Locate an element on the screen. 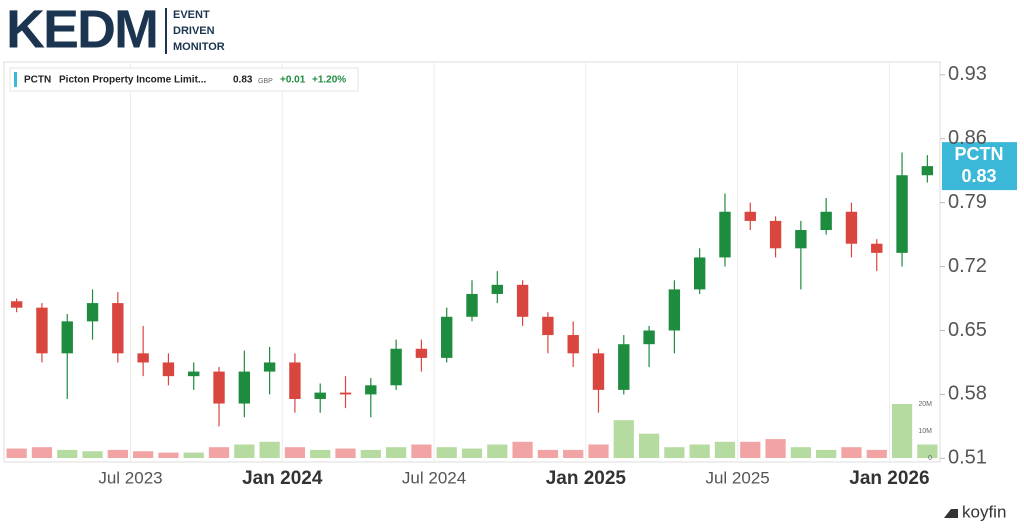  x-tick-label: Jan 2024 is located at coordinates (282, 478).